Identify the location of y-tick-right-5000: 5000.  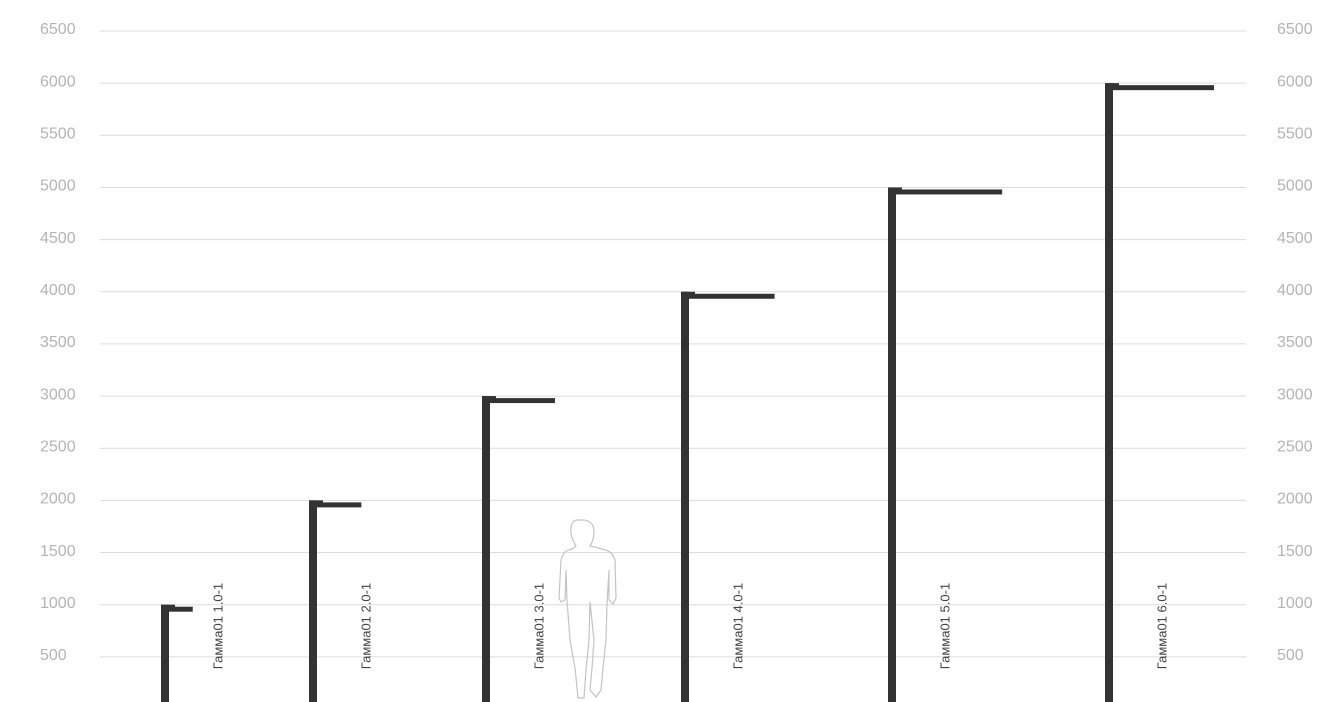
(1295, 186).